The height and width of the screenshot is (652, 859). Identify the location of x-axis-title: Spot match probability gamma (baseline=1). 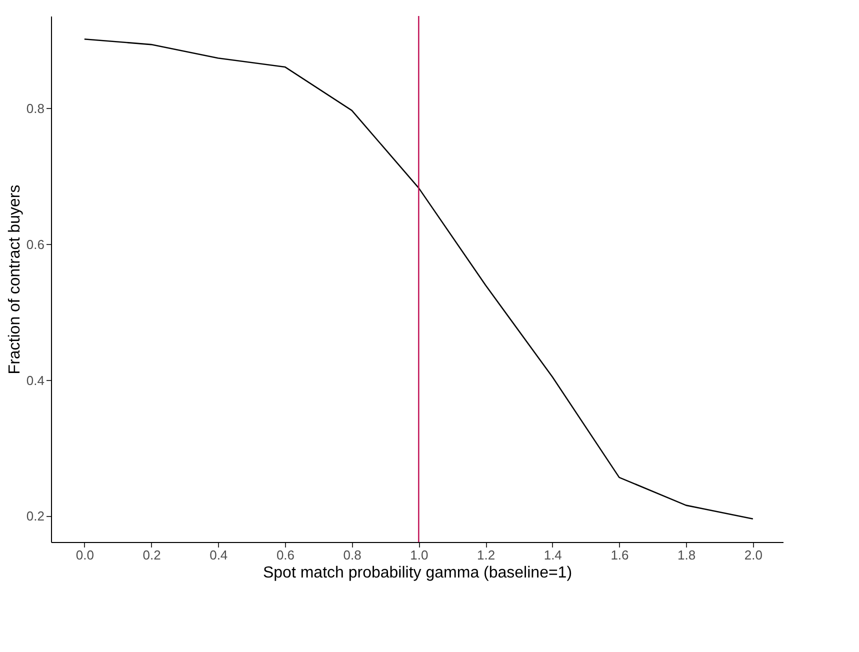
(417, 573).